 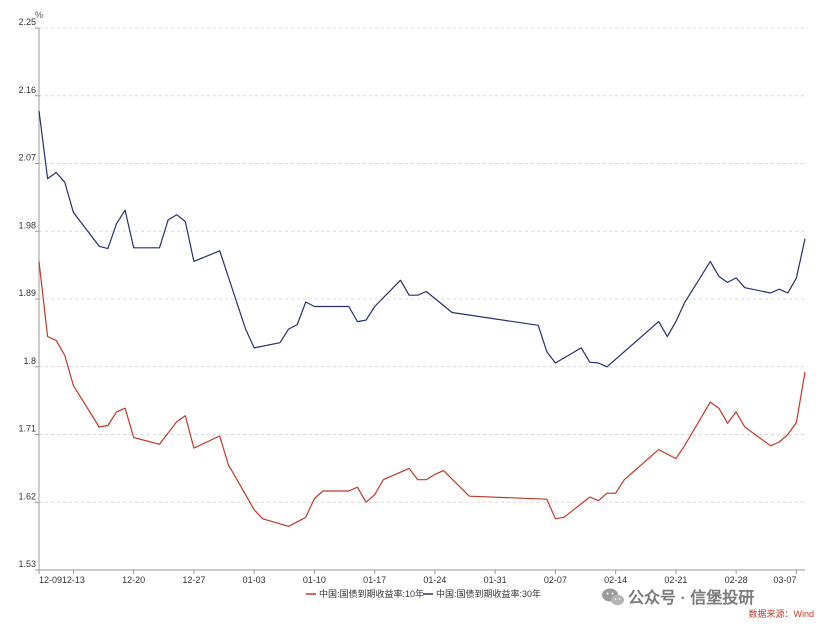 I want to click on wechat-icon, so click(x=613, y=597).